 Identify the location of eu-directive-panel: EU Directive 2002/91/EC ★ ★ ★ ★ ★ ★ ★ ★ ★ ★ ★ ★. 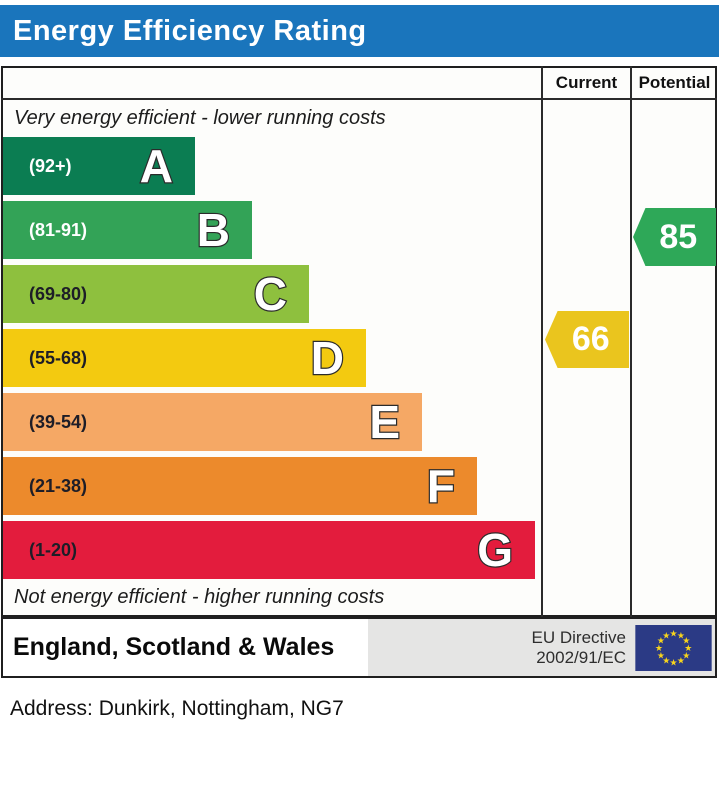
(541, 647).